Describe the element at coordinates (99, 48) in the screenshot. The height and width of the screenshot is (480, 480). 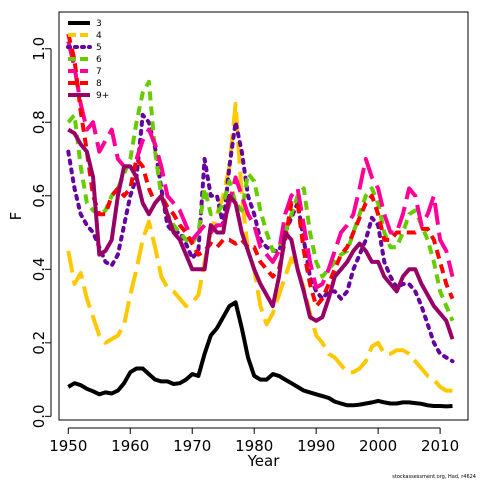
I see `legend-label: 5` at that location.